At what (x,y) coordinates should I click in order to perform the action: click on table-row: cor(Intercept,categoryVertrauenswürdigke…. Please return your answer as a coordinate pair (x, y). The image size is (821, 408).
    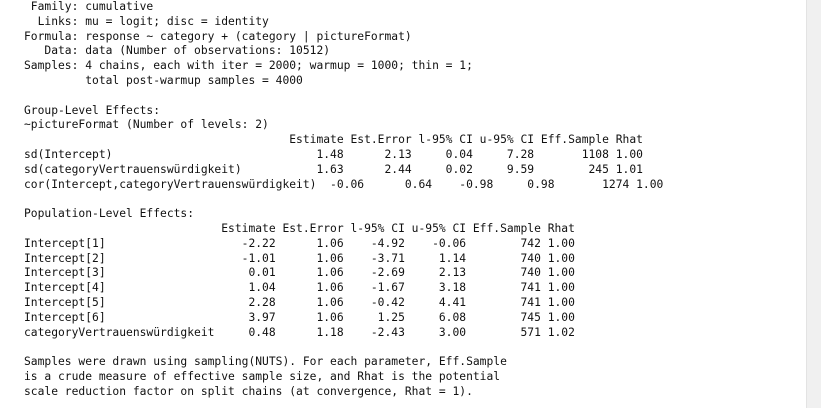
    Looking at the image, I should click on (344, 184).